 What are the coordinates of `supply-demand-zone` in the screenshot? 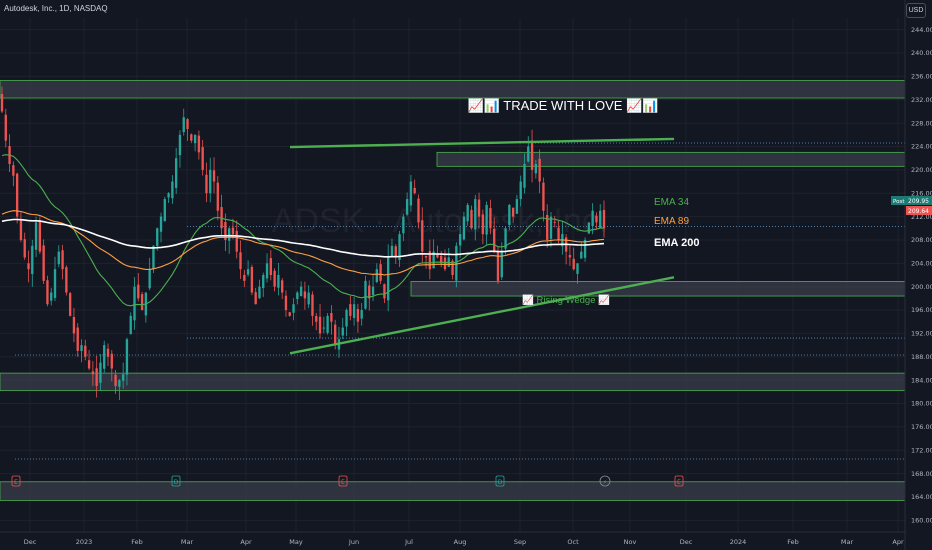 It's located at (453, 382).